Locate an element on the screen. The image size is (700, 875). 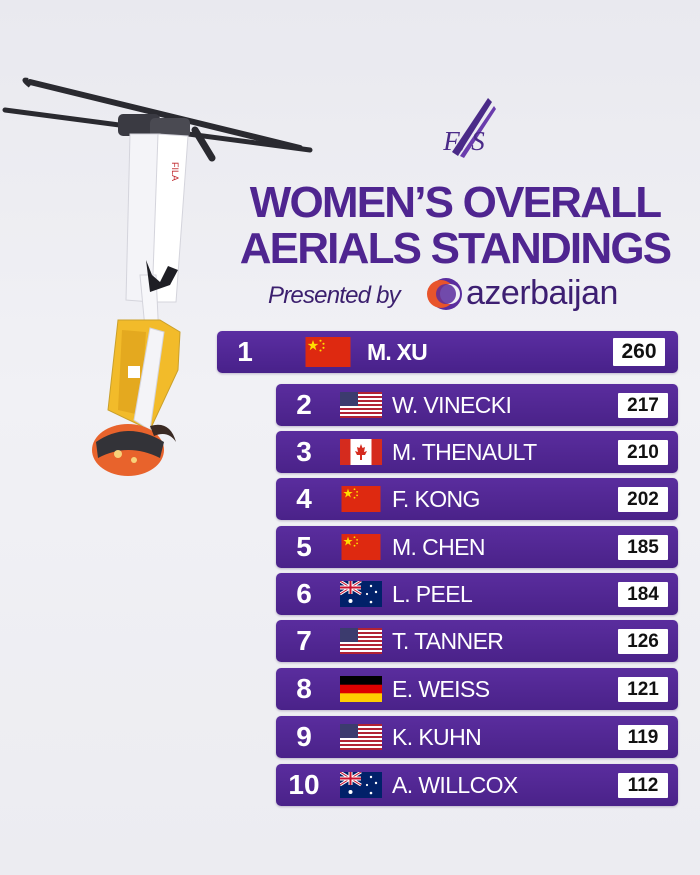
rank-number: 4 is located at coordinates (304, 498).